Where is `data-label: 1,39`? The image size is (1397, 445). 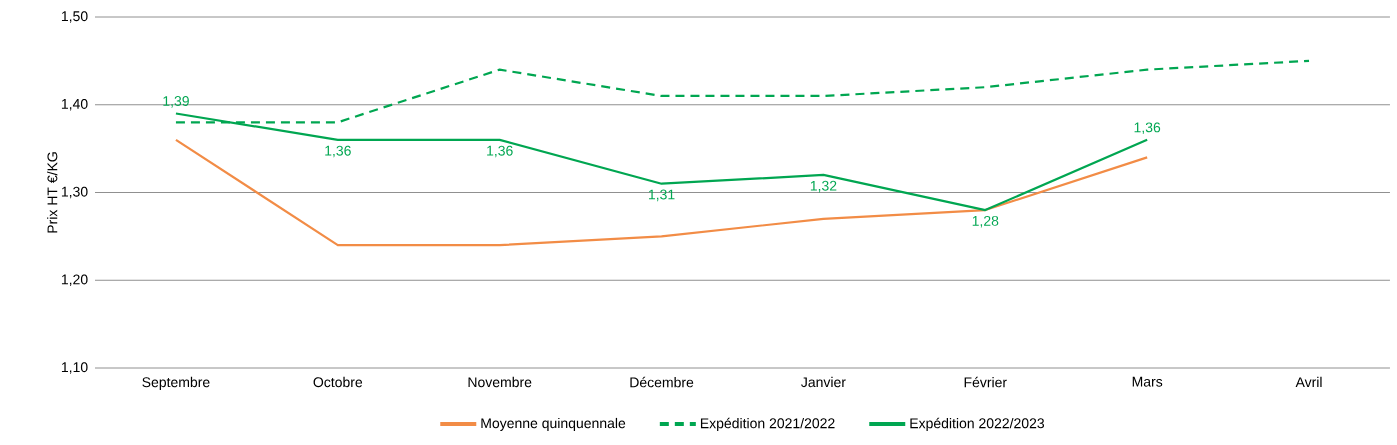
data-label: 1,39 is located at coordinates (176, 102).